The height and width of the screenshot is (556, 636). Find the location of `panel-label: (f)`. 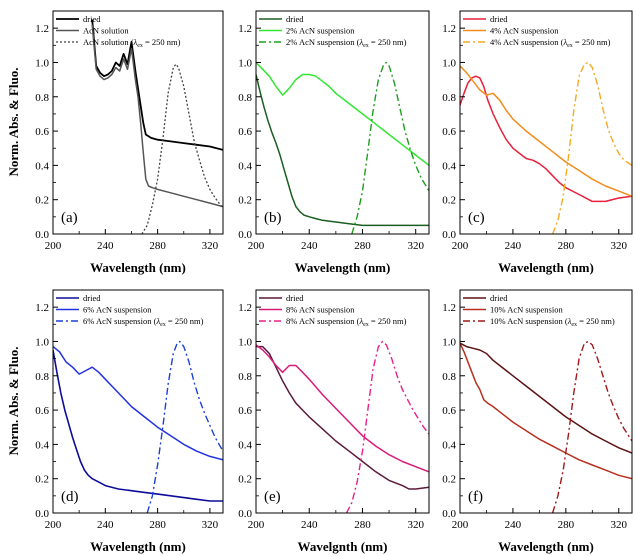

panel-label: (f) is located at coordinates (475, 497).